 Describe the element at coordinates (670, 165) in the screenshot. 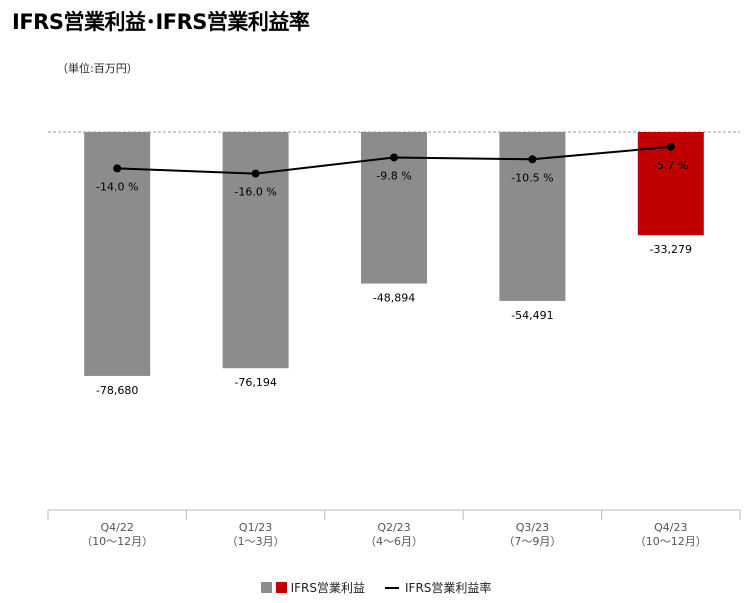

I see `rate-value-label: -5.7 %` at that location.